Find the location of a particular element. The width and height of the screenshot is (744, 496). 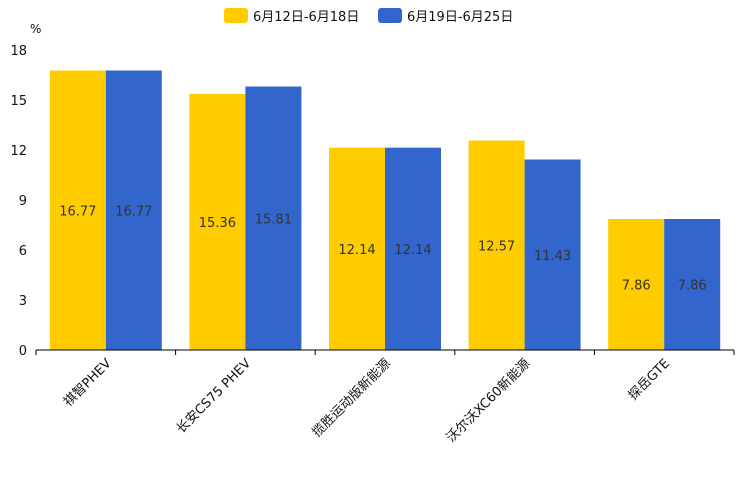

y-tick-label: 3 is located at coordinates (23, 301).